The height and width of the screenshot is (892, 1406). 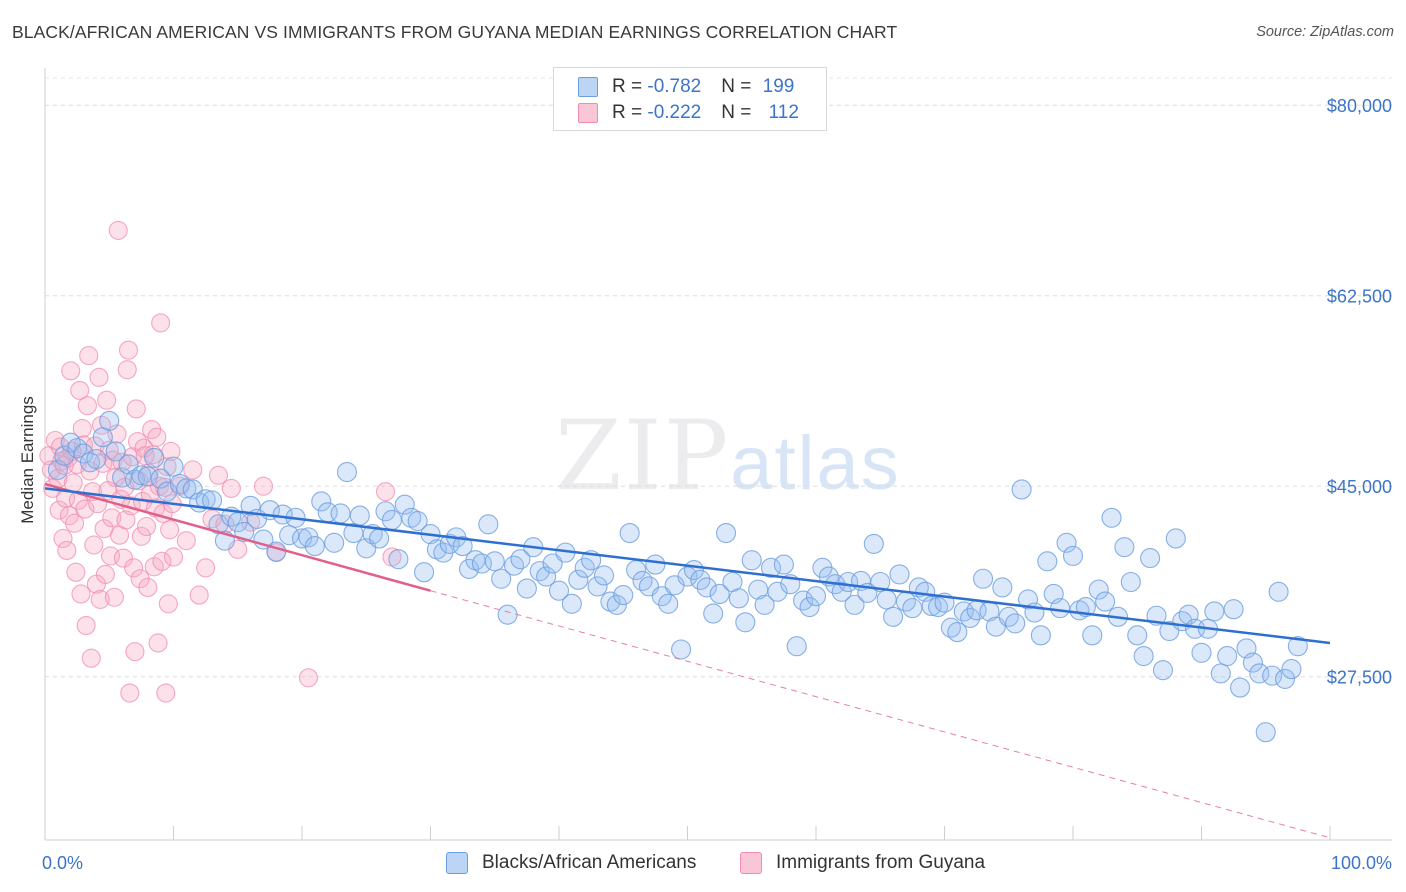 I want to click on legend-n-value: 199, so click(x=778, y=86).